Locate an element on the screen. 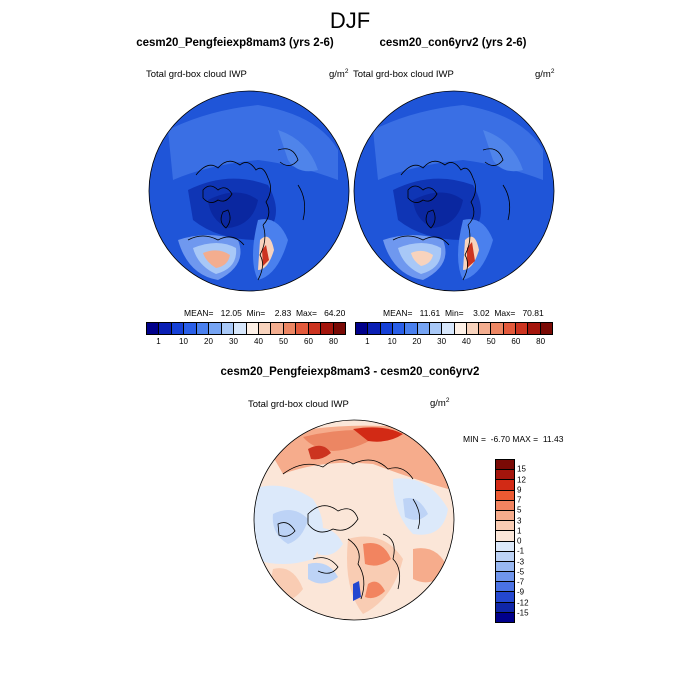 Image resolution: width=700 pixels, height=700 pixels. panel-3-title: cesm20_Pengfeiexp8mam3 - cesm20_con6yrv2 is located at coordinates (350, 372).